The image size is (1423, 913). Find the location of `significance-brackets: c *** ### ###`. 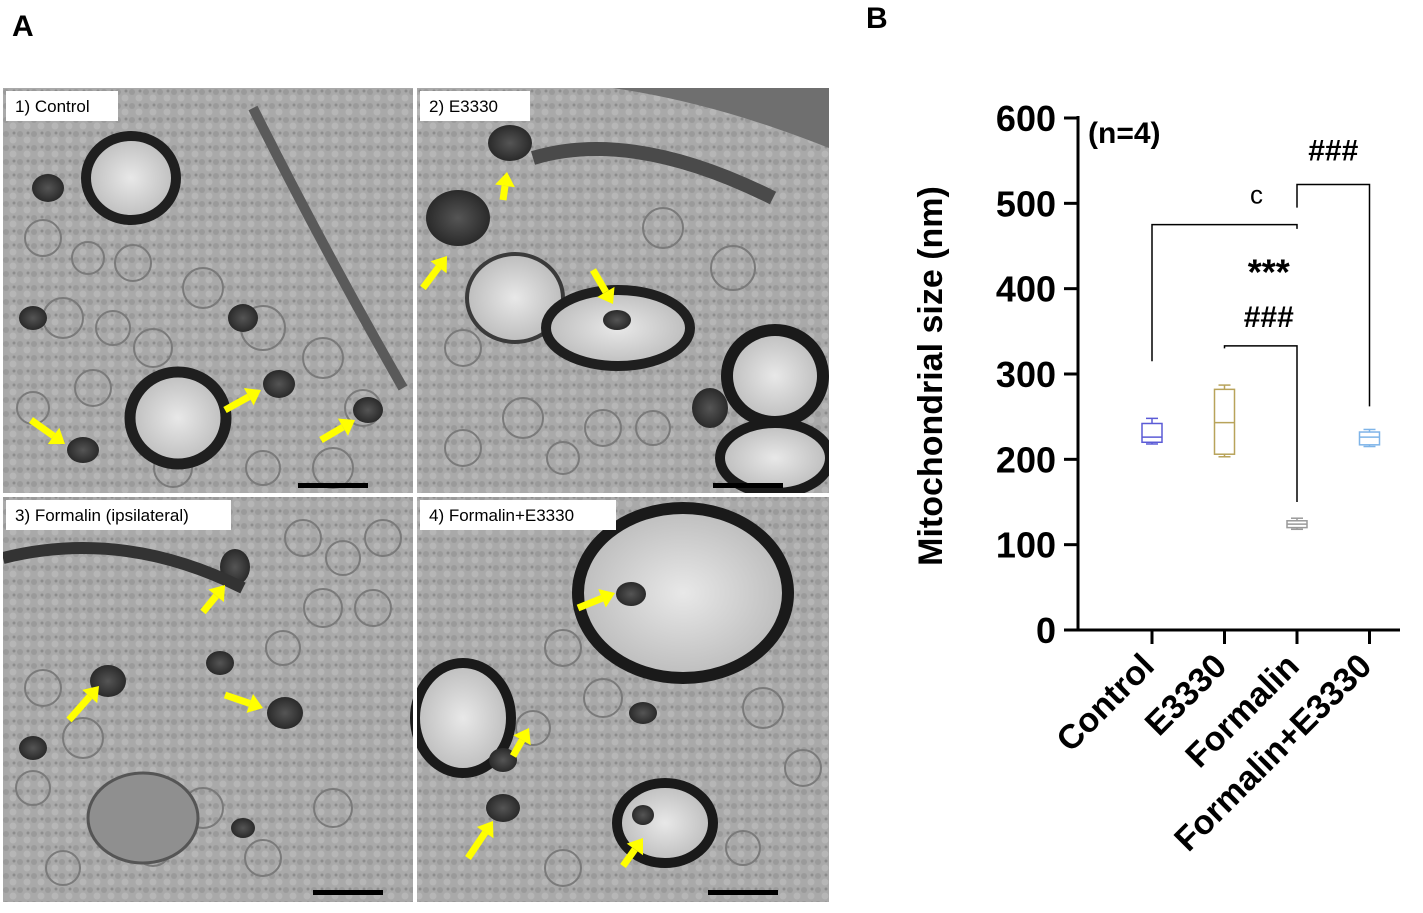

significance-brackets: c *** ### ### is located at coordinates (1261, 318).